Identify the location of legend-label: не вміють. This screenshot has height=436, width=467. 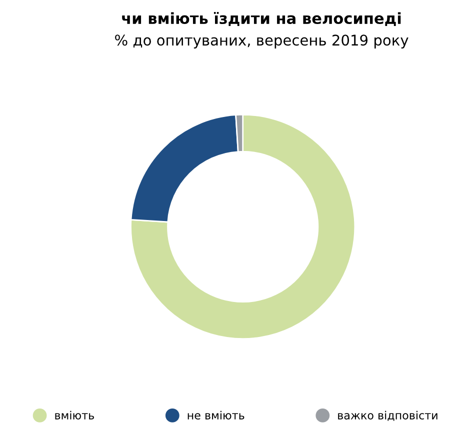
(216, 415).